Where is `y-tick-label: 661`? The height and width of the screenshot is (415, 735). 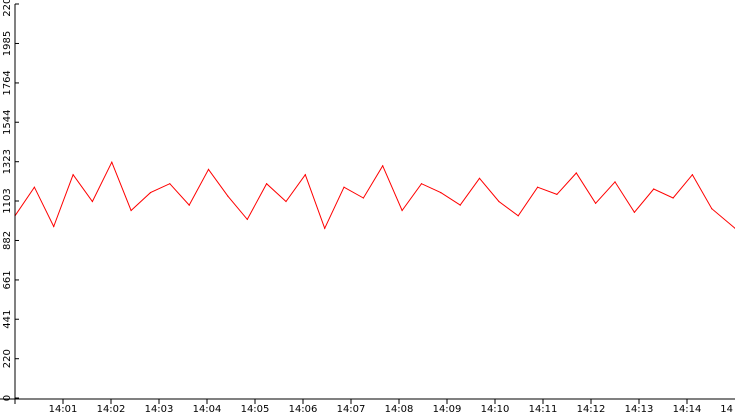 y-tick-label: 661 is located at coordinates (7, 279).